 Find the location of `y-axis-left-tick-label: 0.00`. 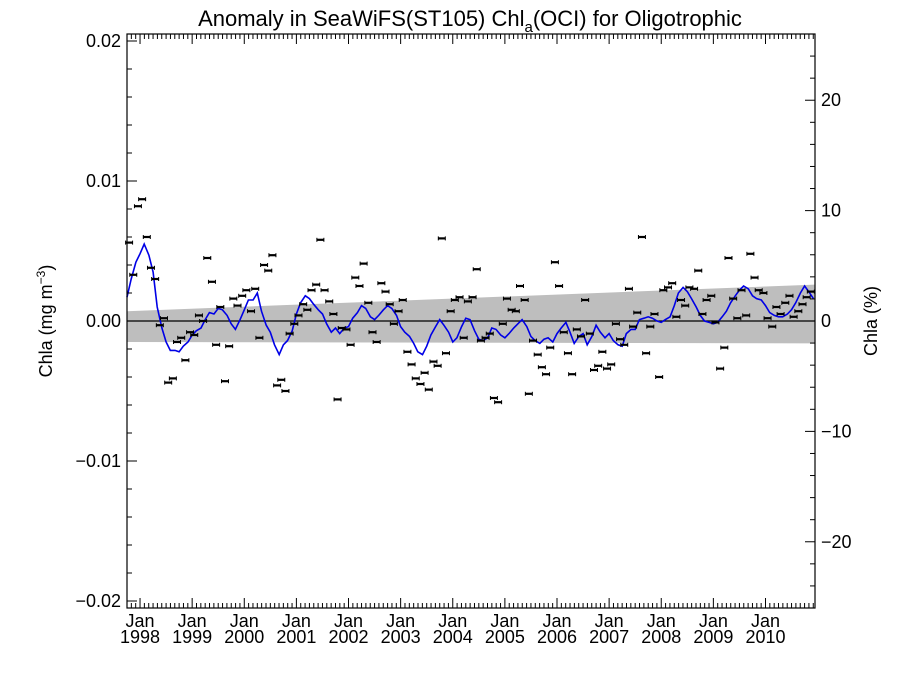

y-axis-left-tick-label: 0.00 is located at coordinates (103, 321).